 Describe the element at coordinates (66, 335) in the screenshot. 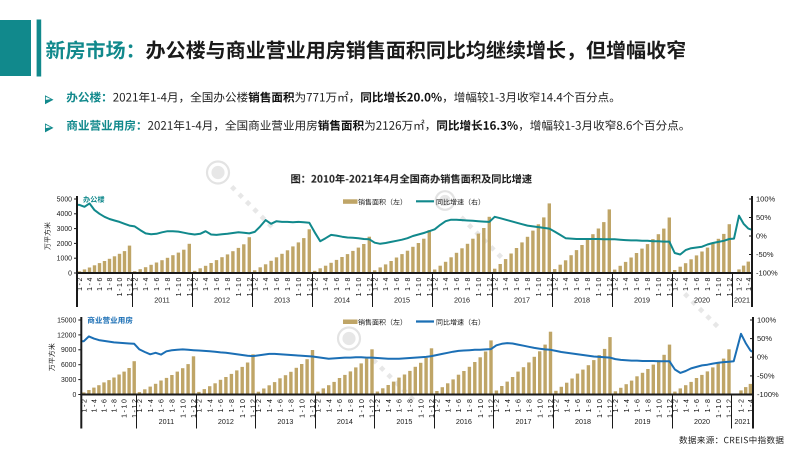

I see `svg-text: 12000` at that location.